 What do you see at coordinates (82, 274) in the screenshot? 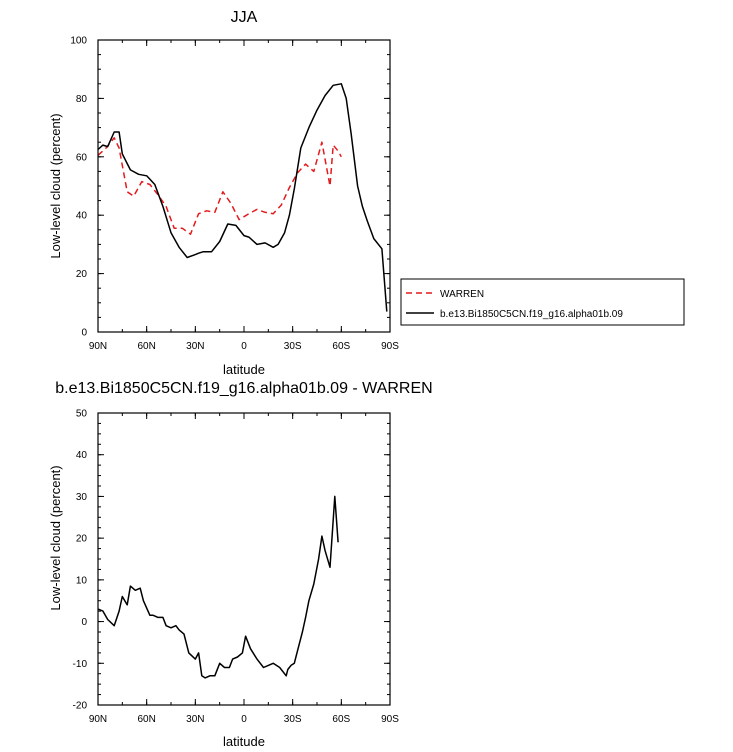
I see `top-y-tick-label: 20` at bounding box center [82, 274].